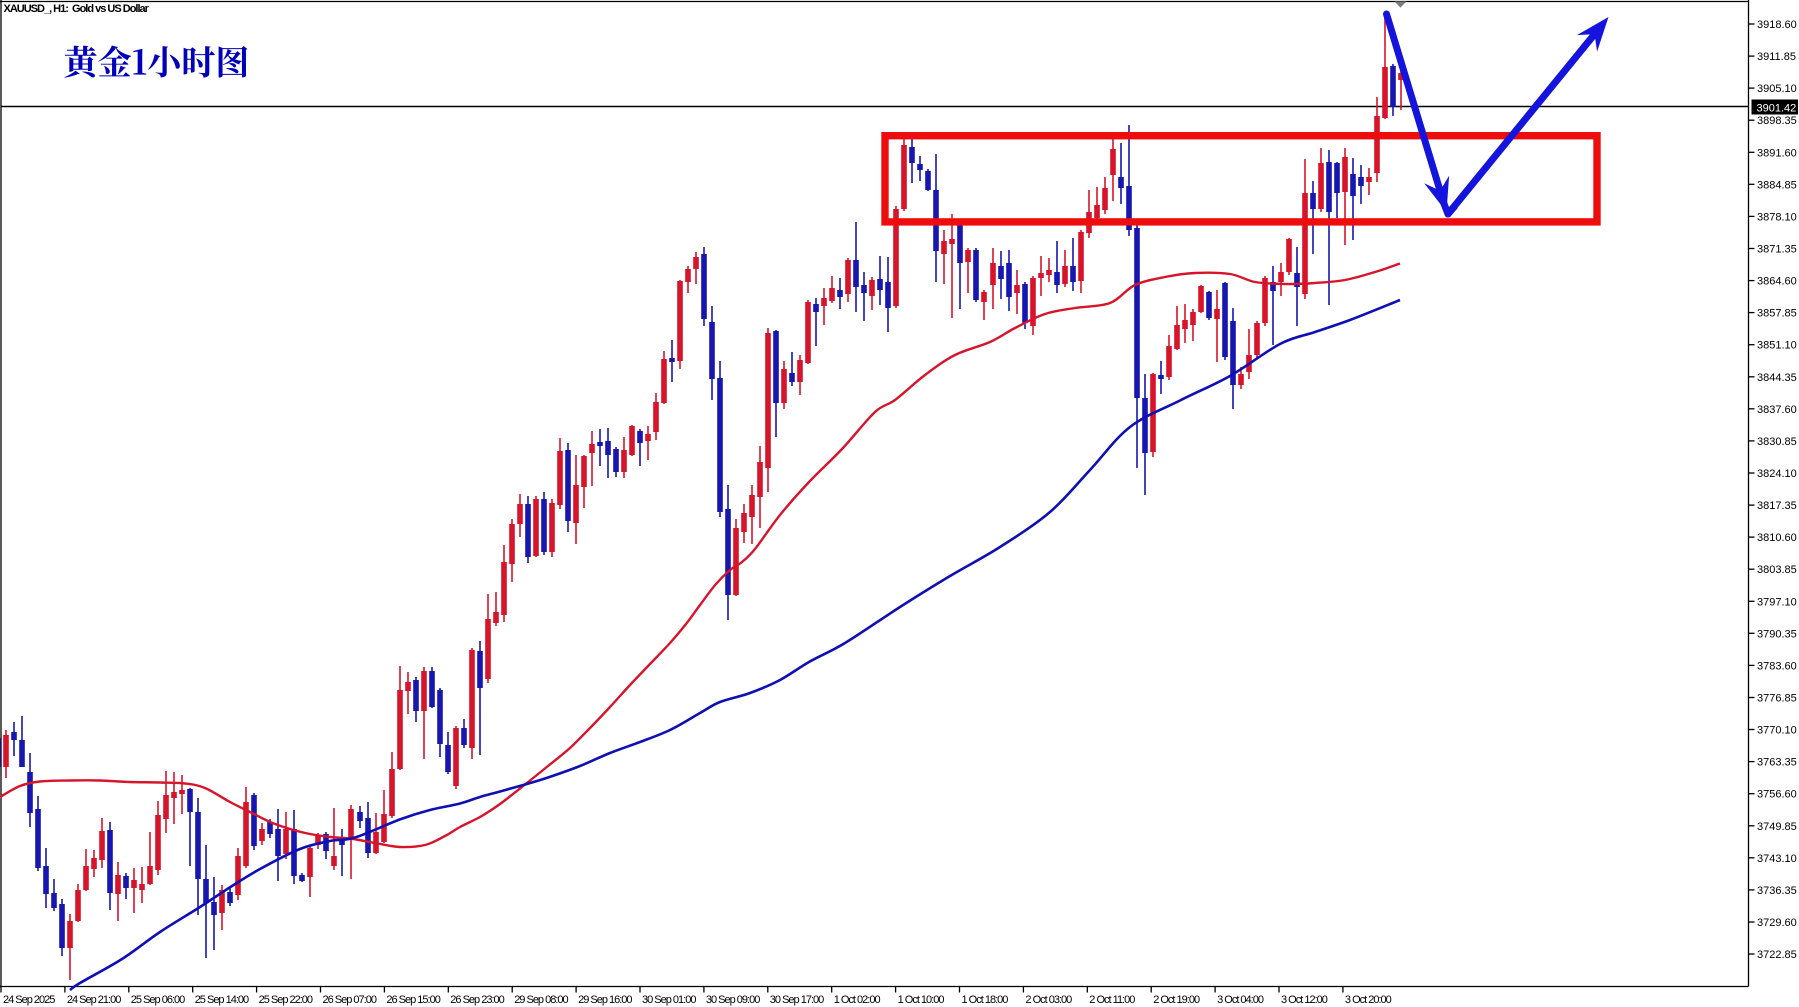 This screenshot has width=1799, height=1007. I want to click on svg-text: 1 Oct 18:00, so click(985, 1000).